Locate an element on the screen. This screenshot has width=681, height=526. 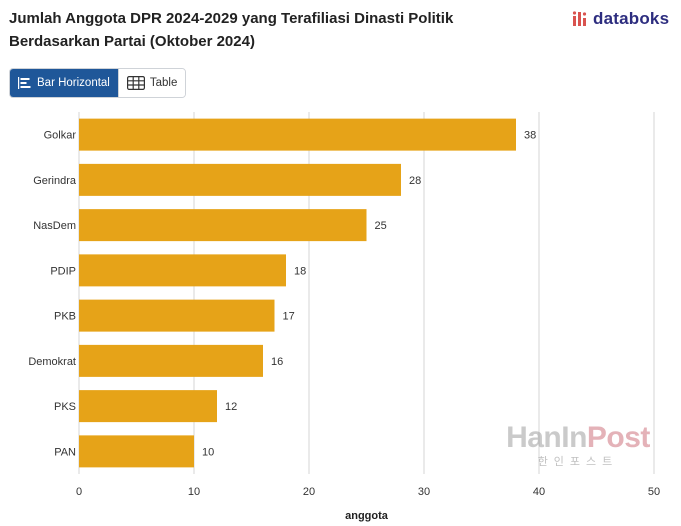
table-icon is located at coordinates (135, 83).